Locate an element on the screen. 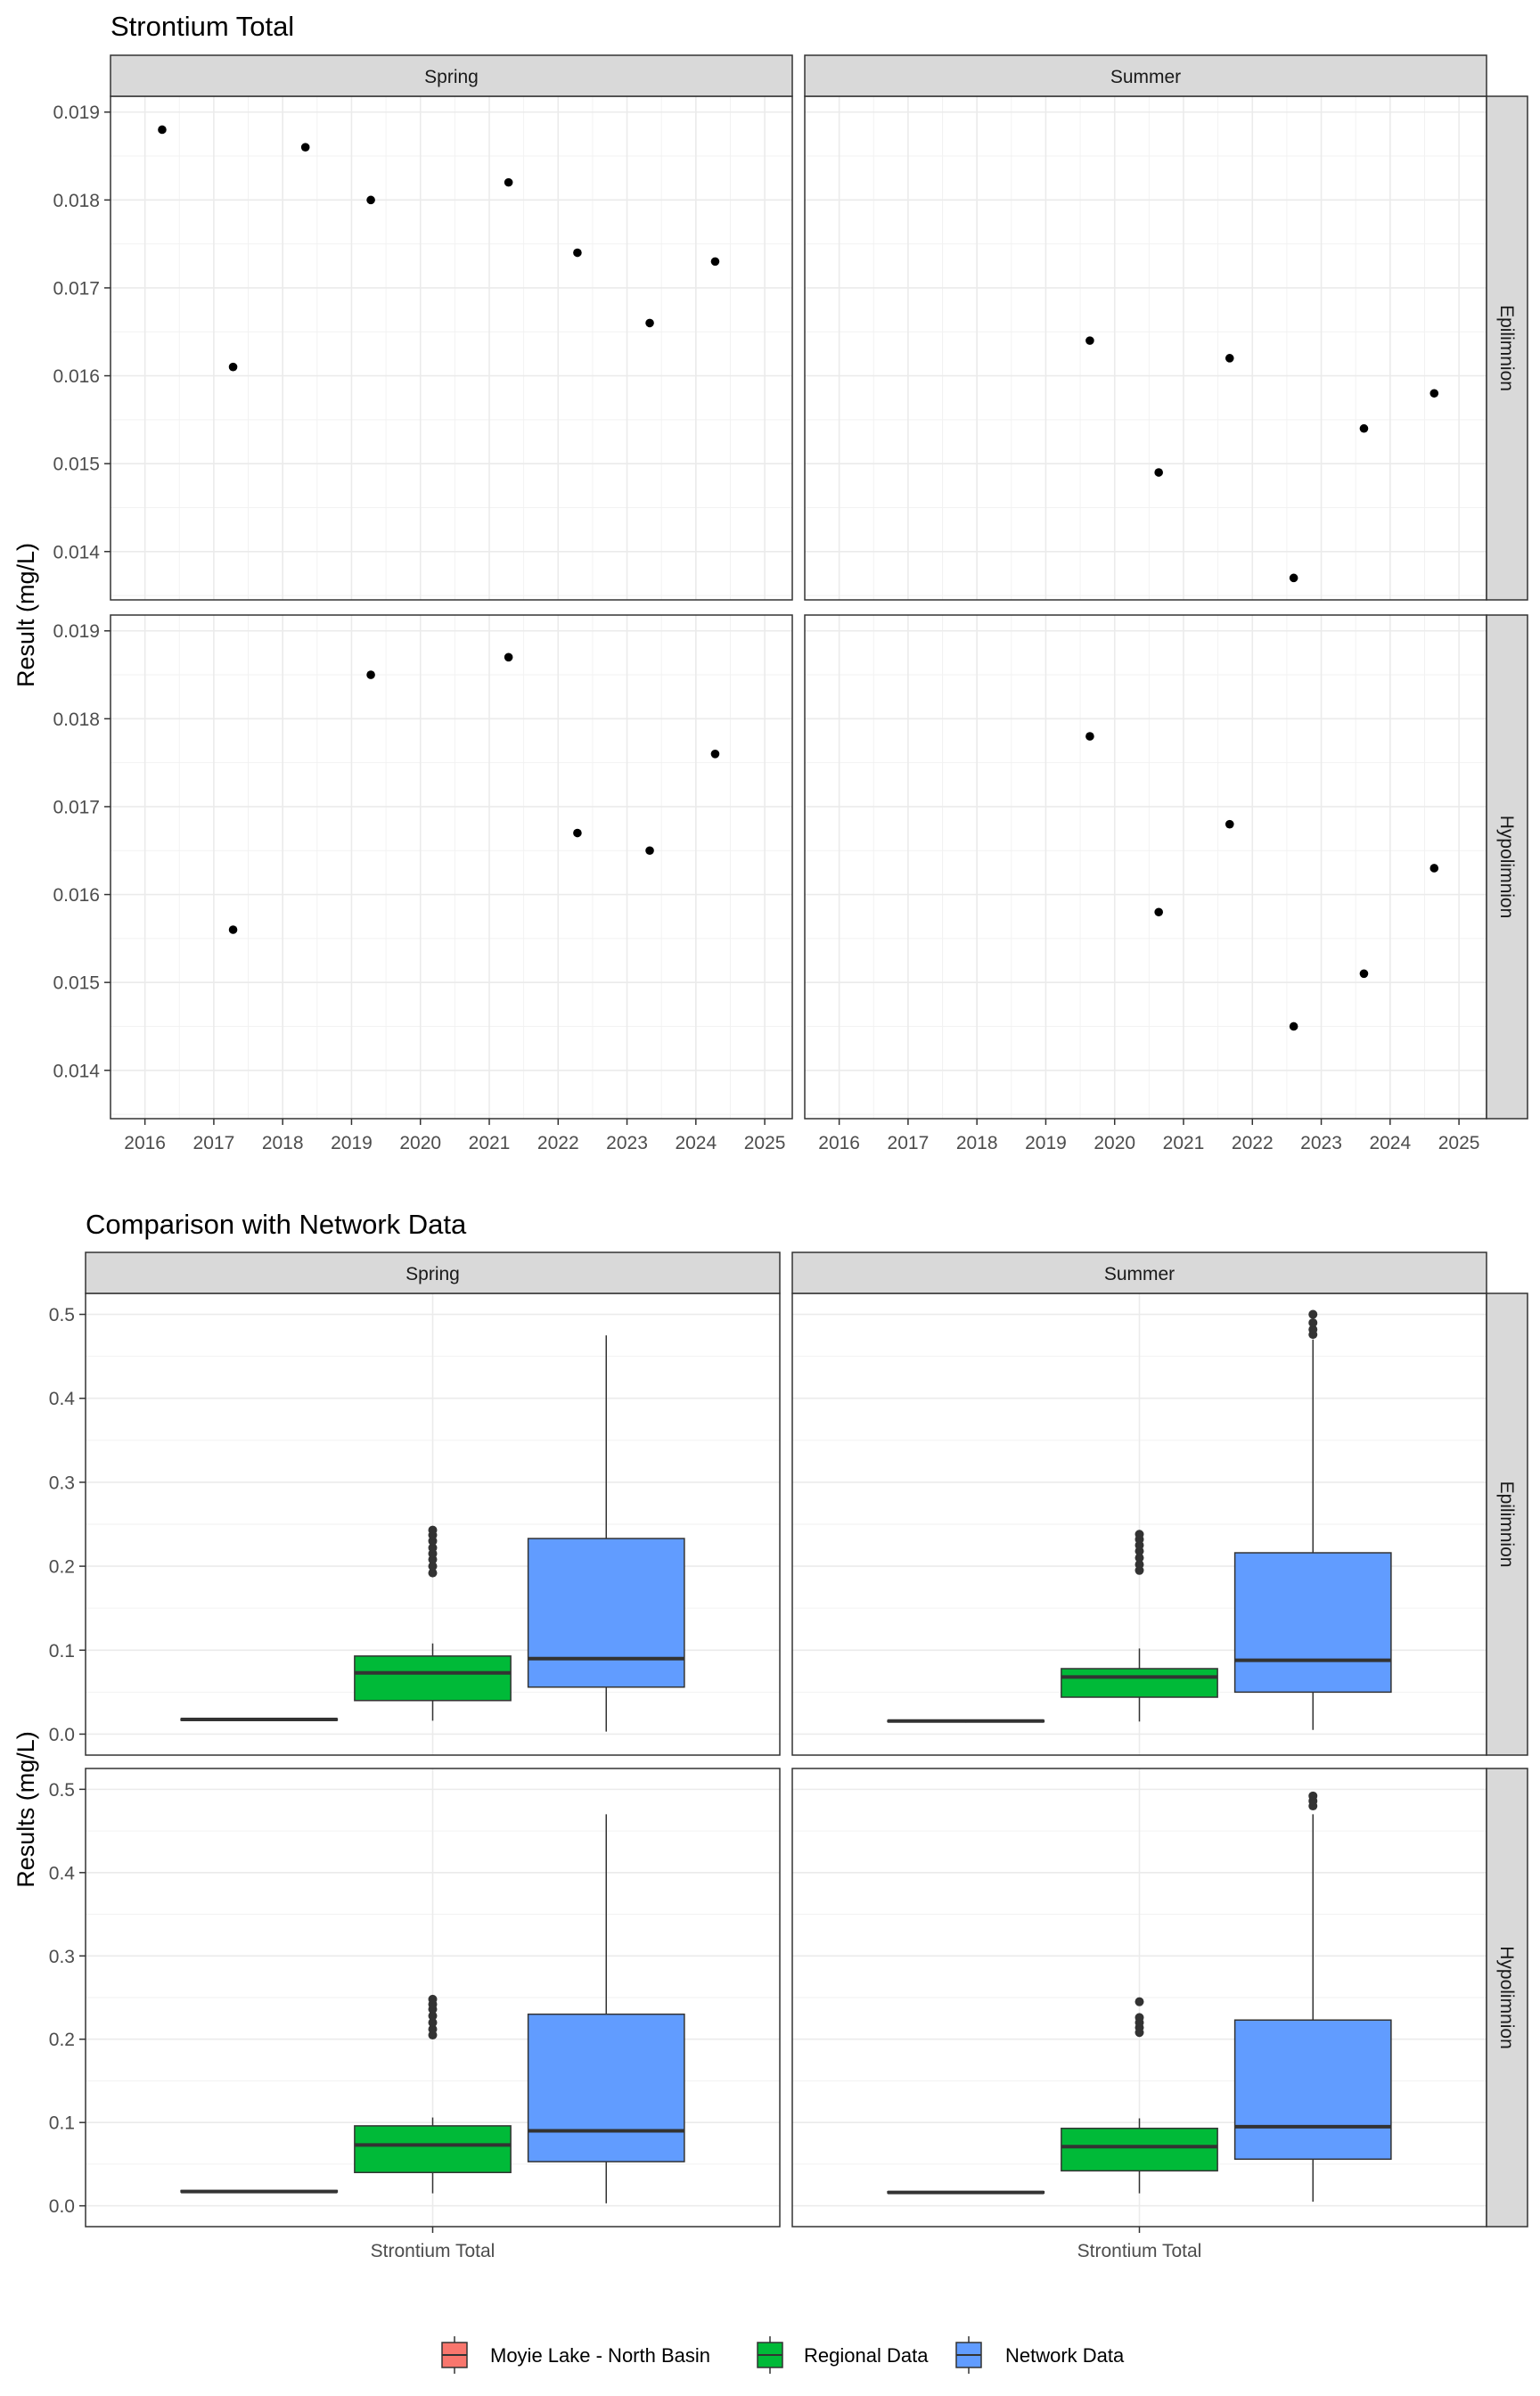 Image resolution: width=1540 pixels, height=2396 pixels. box-x-tick-right: Strontium Total is located at coordinates (1139, 2244).